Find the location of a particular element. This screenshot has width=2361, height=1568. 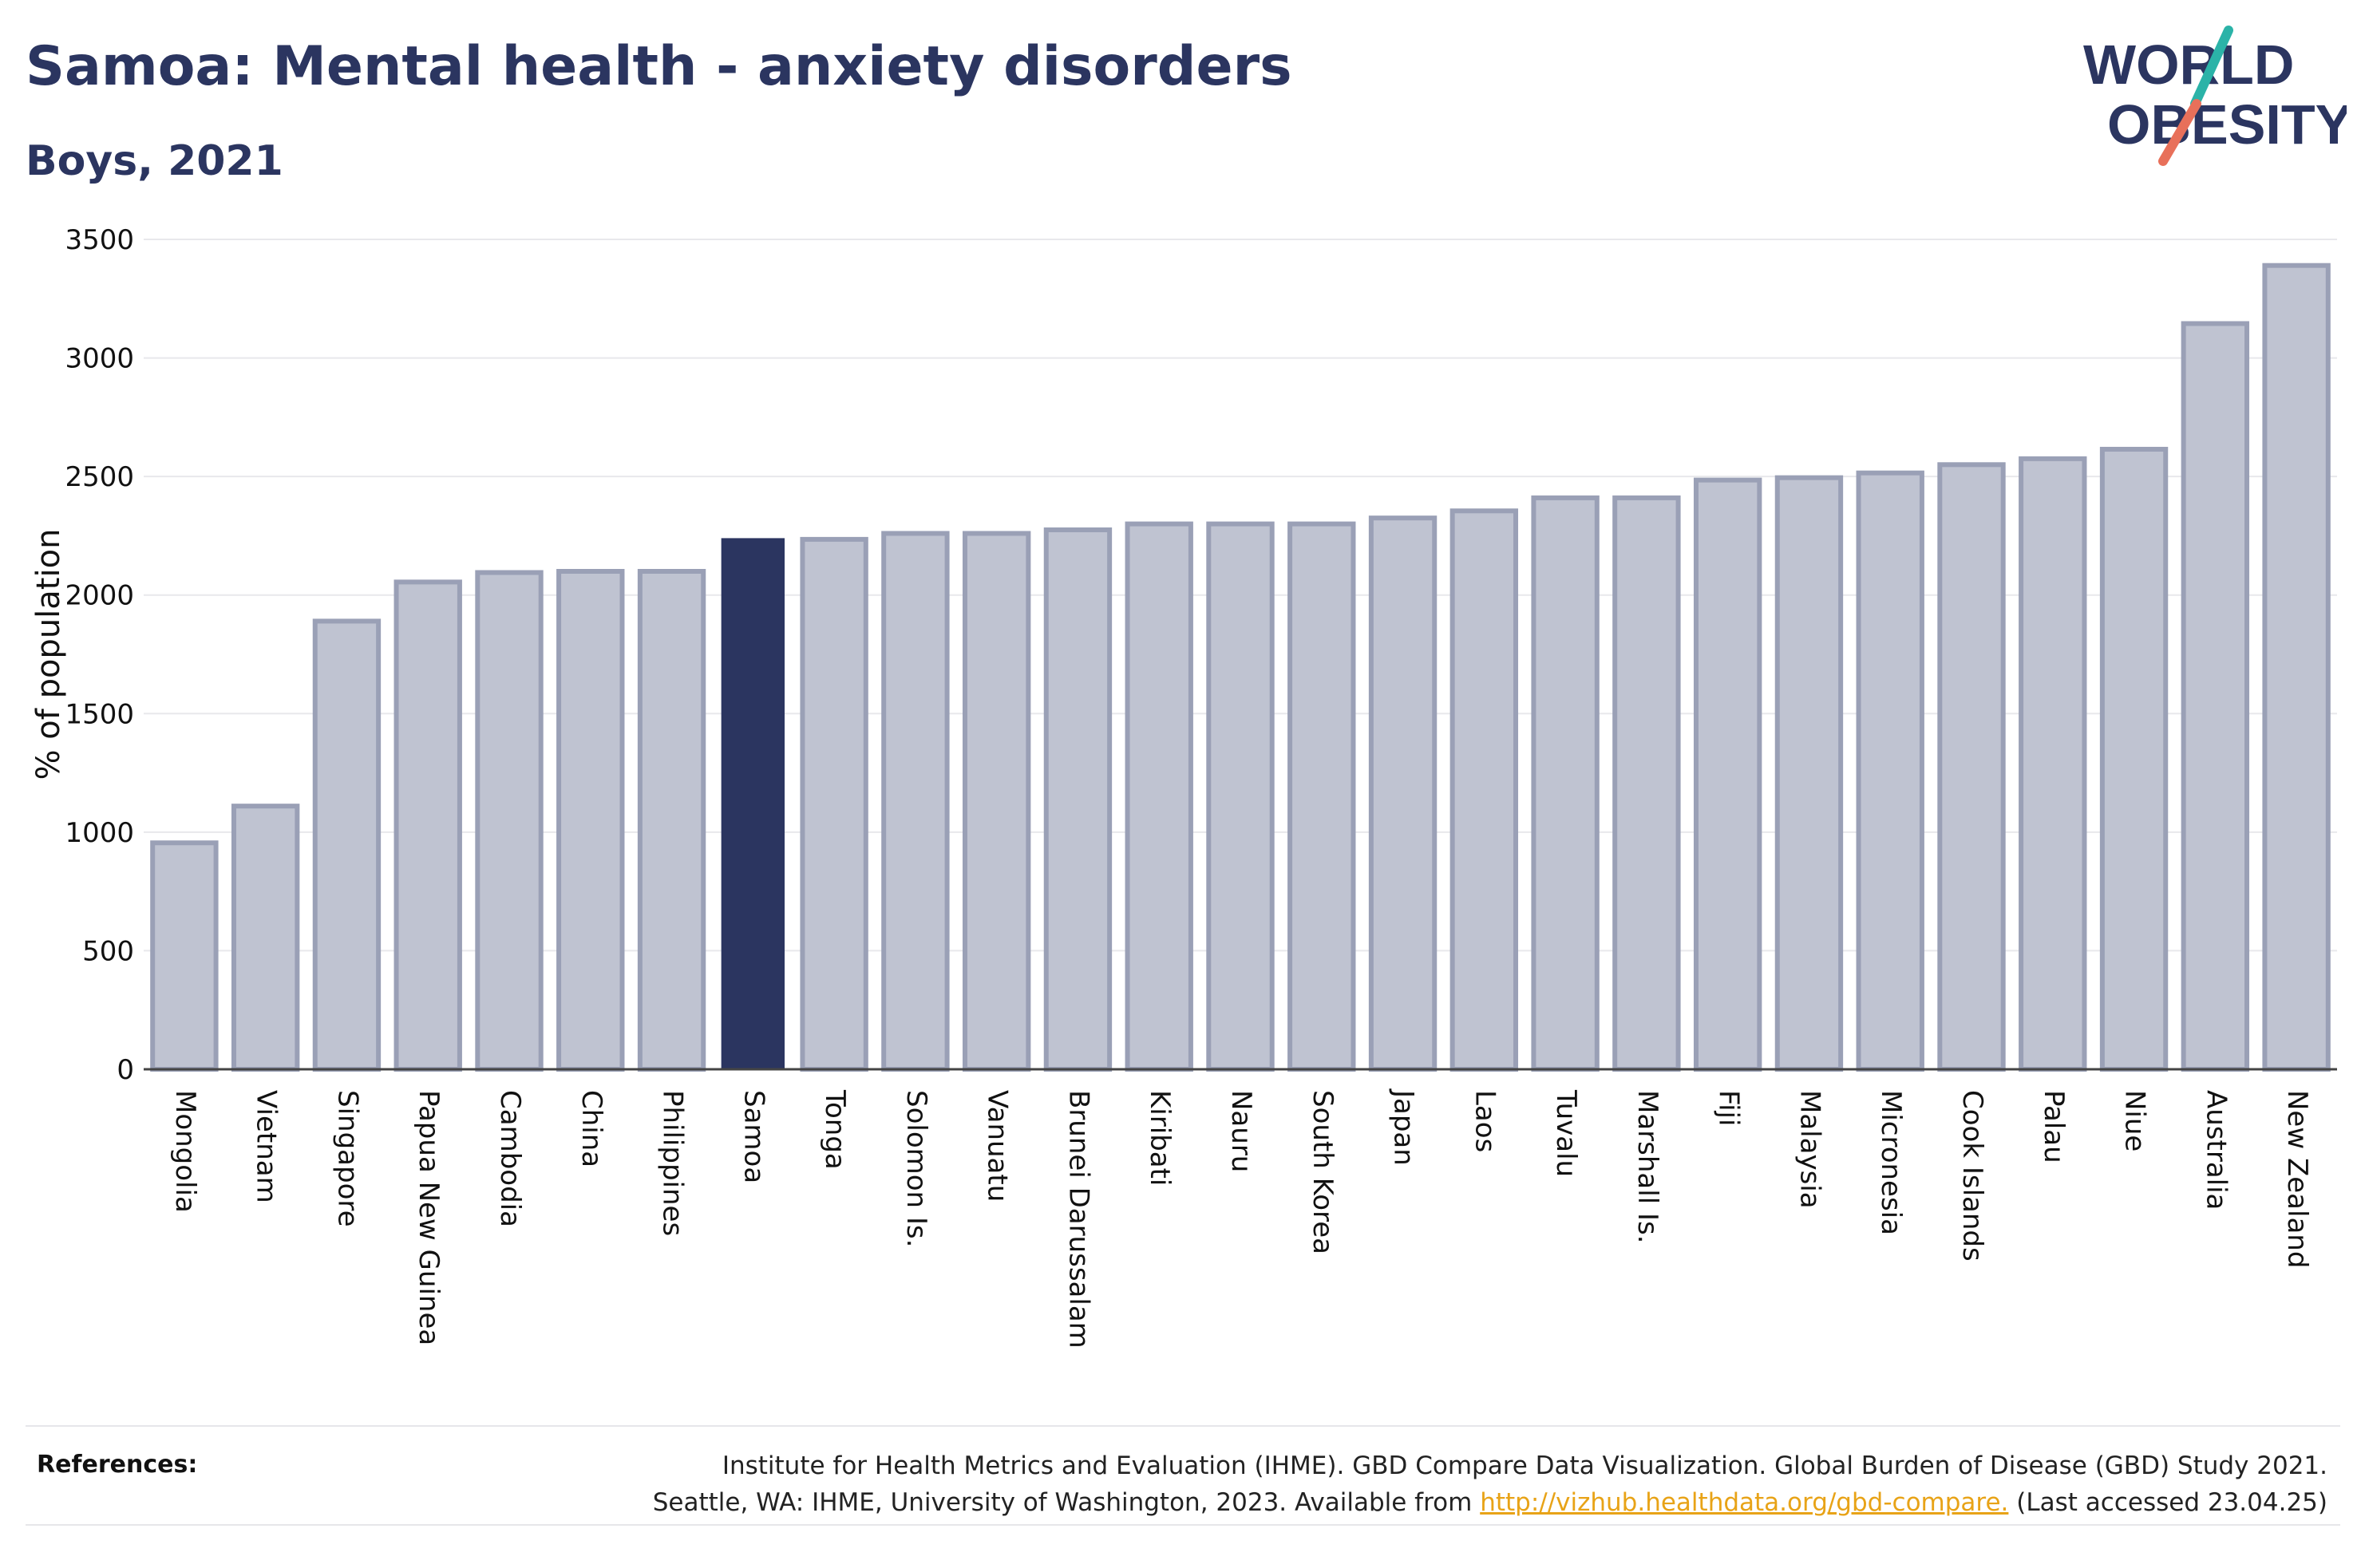

references-line2-suffix: (Last accessed 23.04.25) is located at coordinates (2167, 1502).